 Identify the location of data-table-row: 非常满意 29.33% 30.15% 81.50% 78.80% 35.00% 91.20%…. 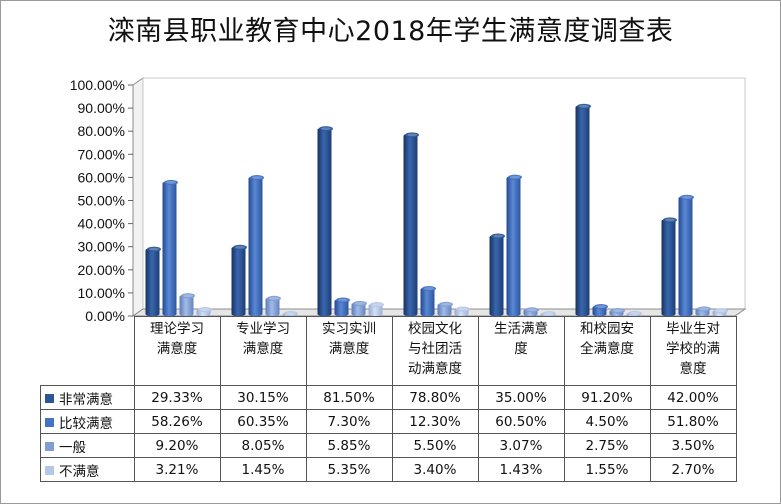
(388, 397).